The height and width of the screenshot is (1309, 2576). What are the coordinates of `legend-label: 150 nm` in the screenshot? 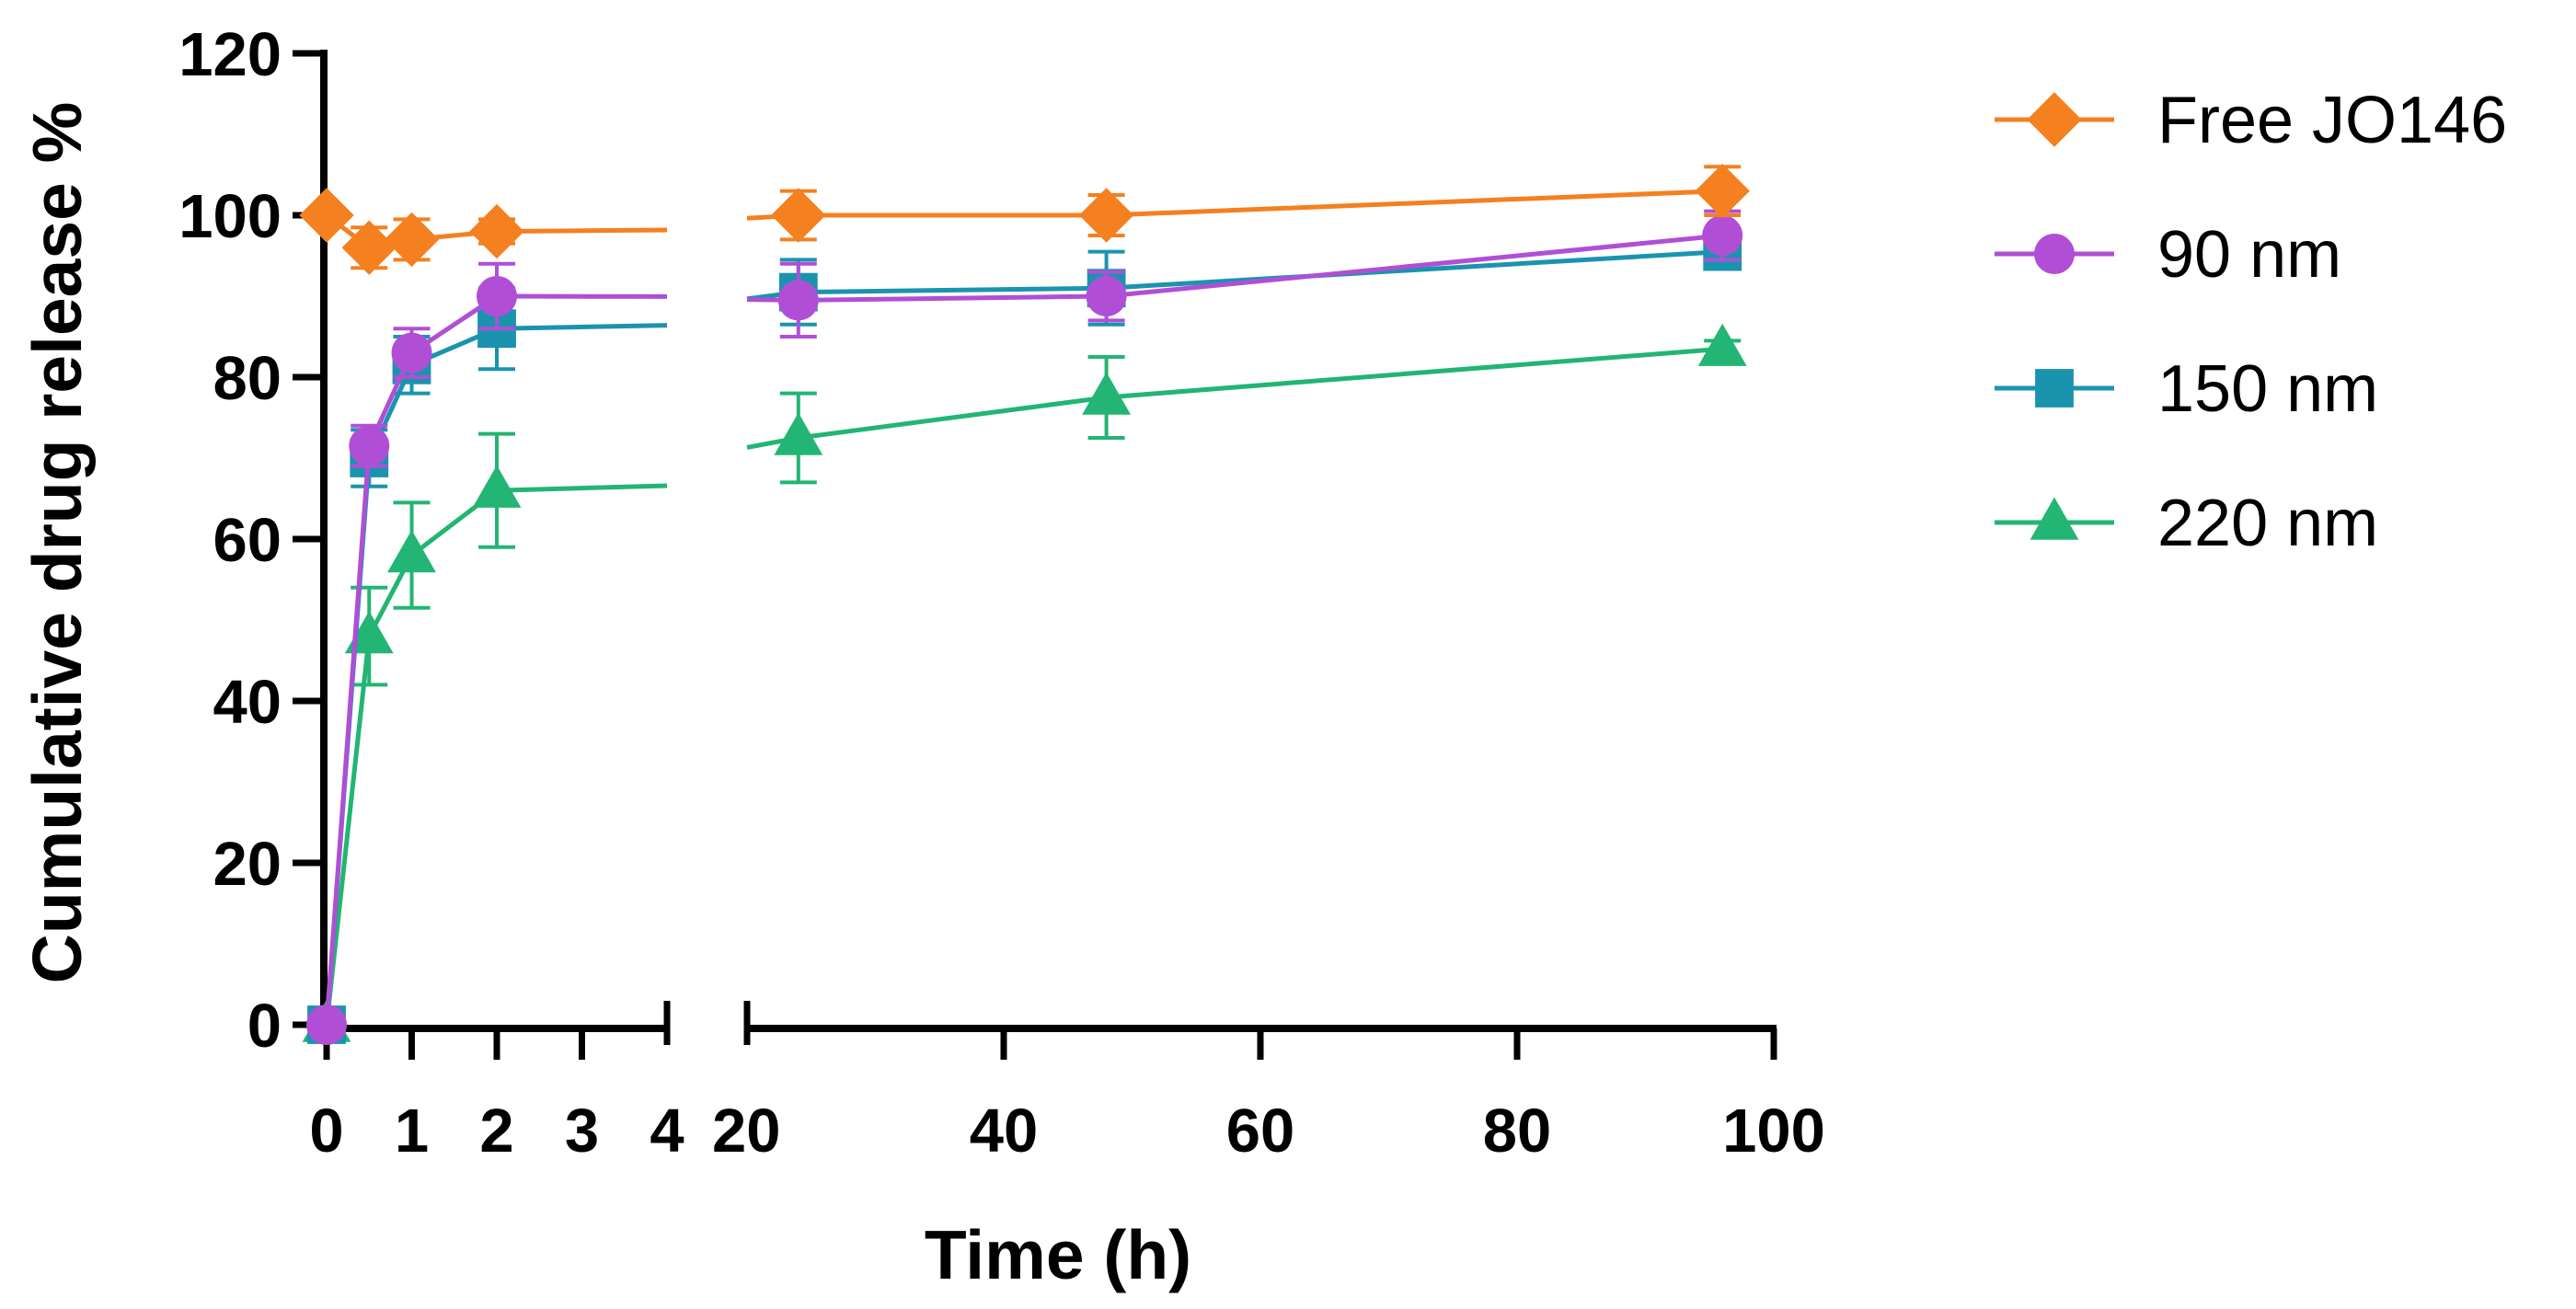 It's located at (2267, 389).